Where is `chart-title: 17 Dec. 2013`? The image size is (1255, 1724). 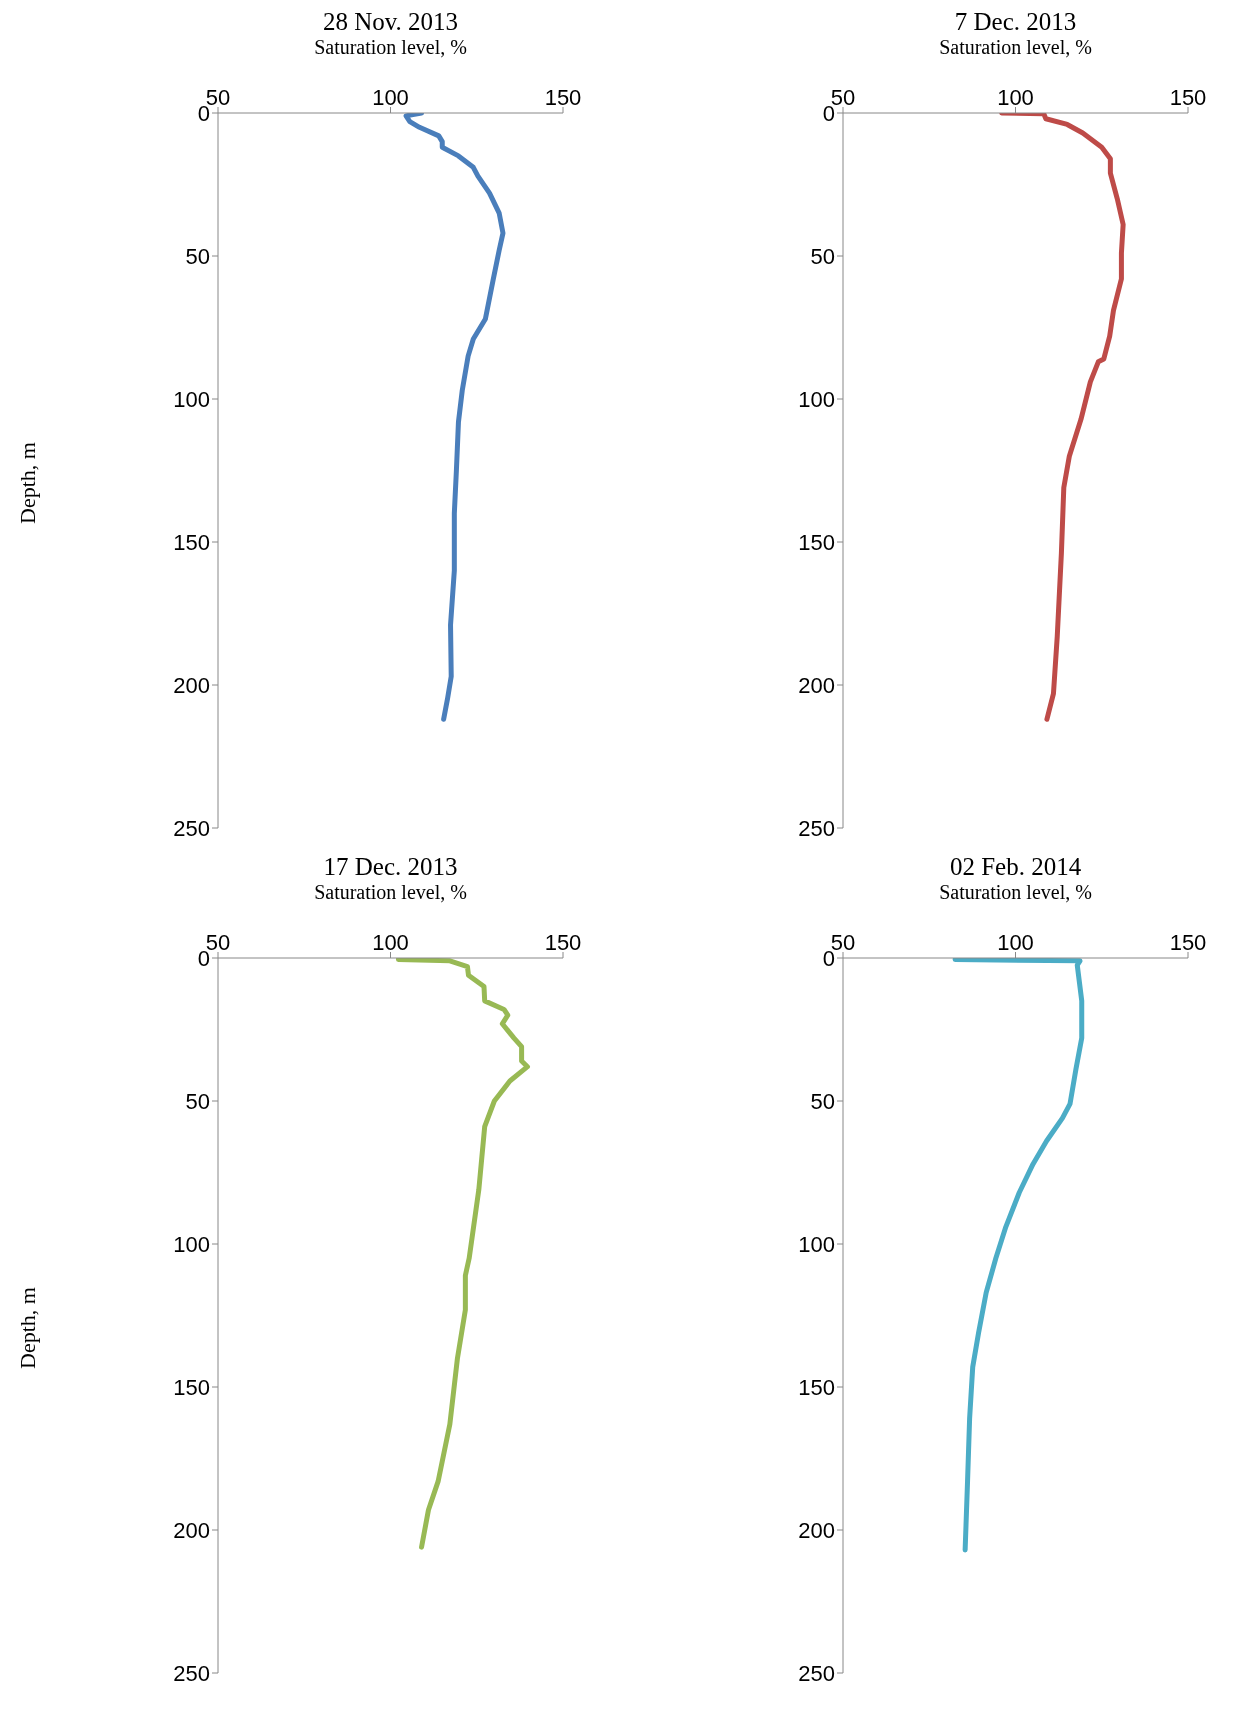
chart-title: 17 Dec. 2013 is located at coordinates (390, 867).